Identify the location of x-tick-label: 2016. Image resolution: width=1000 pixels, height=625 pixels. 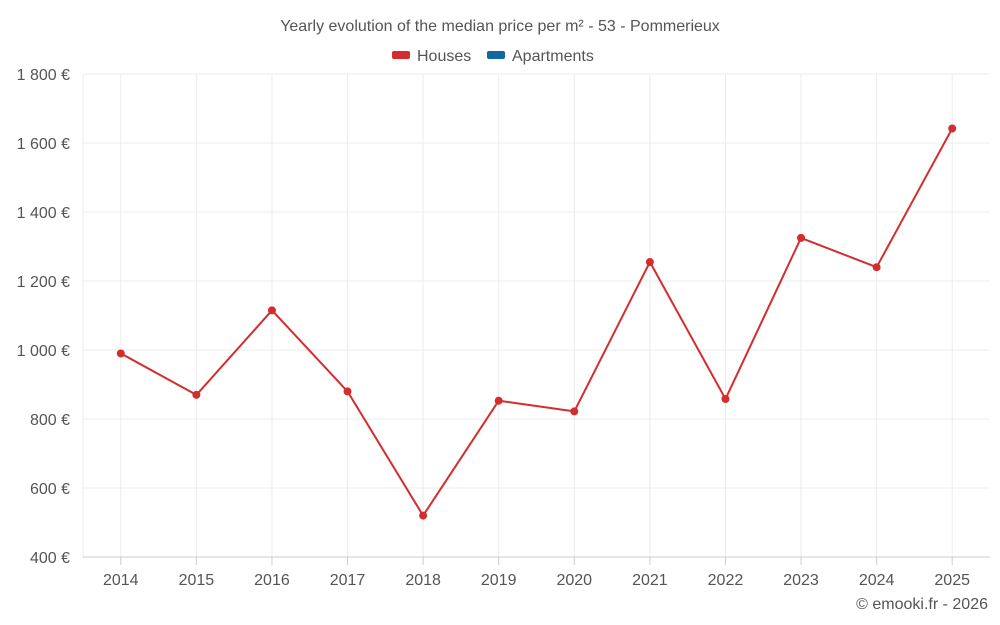
(272, 580).